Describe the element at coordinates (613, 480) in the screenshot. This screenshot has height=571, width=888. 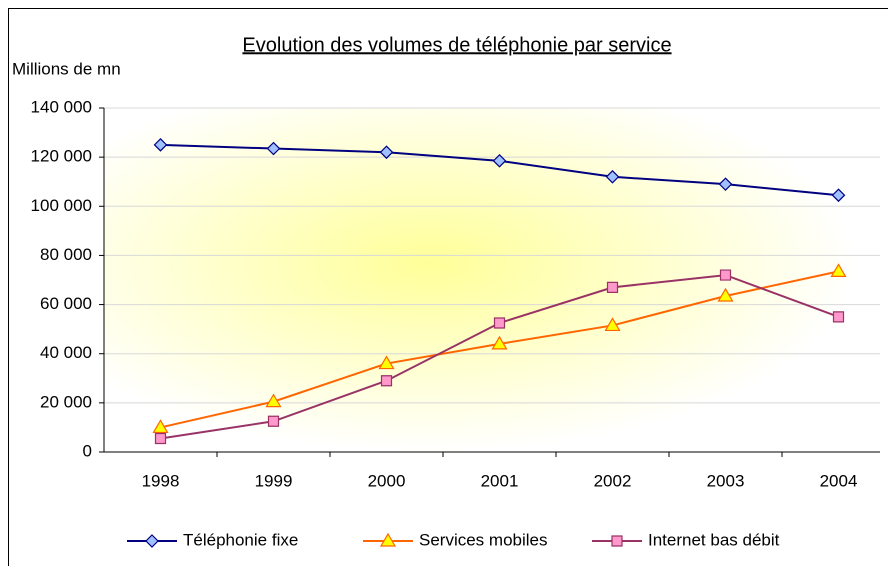
I see `x-tick-label: 2002` at that location.